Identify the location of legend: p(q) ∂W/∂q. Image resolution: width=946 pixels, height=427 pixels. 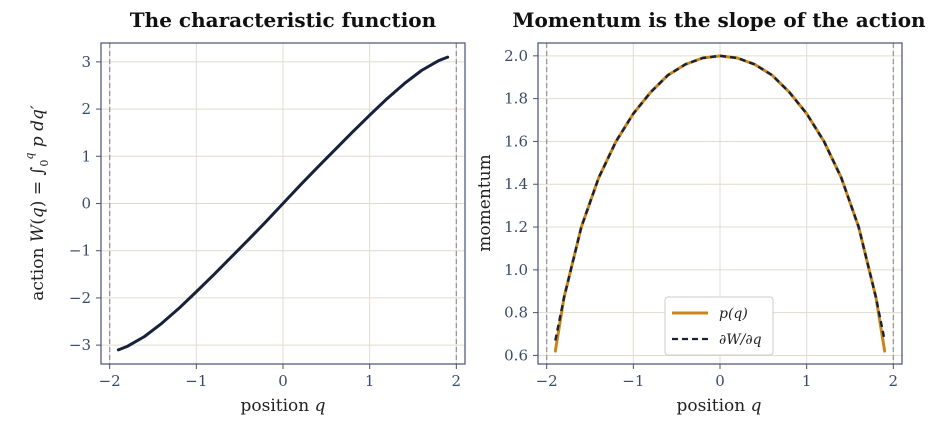
(719, 326).